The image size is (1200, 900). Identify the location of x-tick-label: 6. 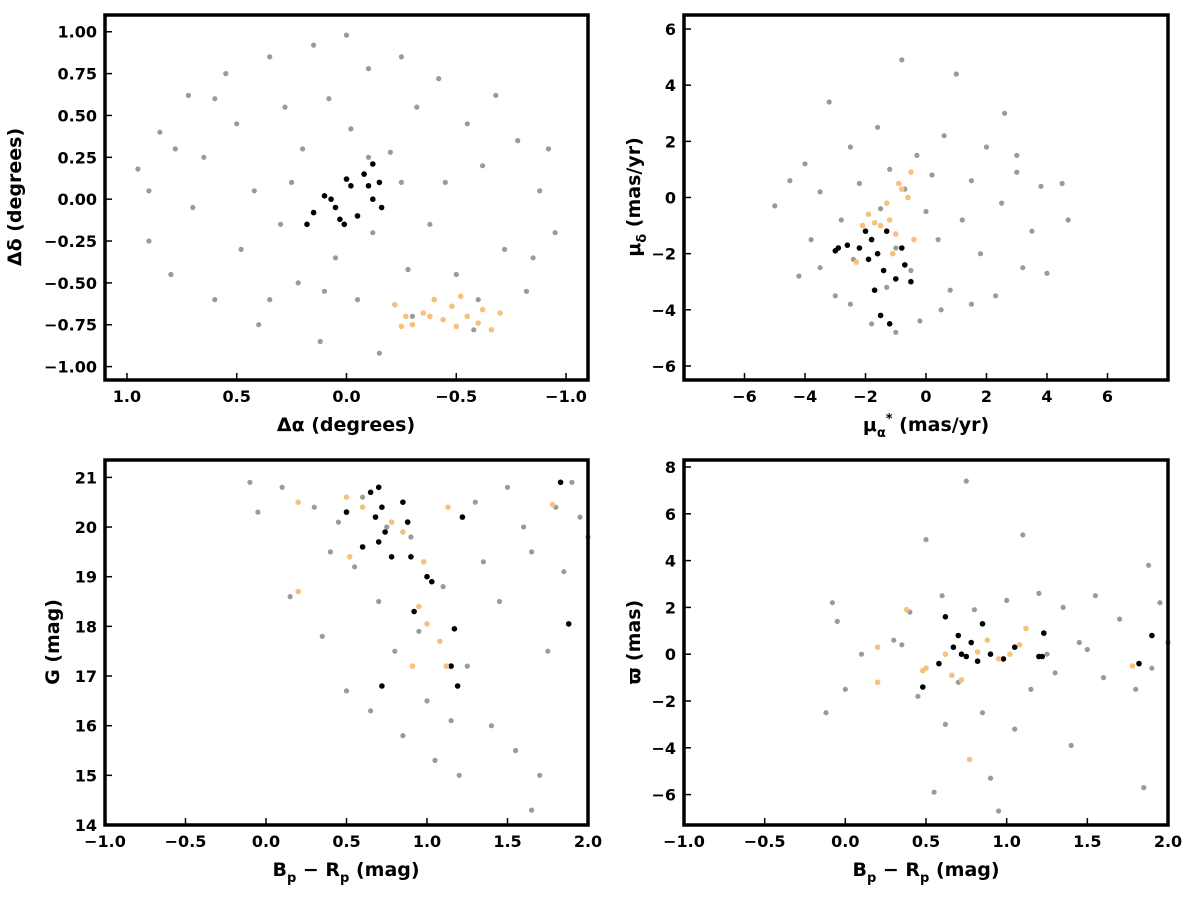
(1107, 396).